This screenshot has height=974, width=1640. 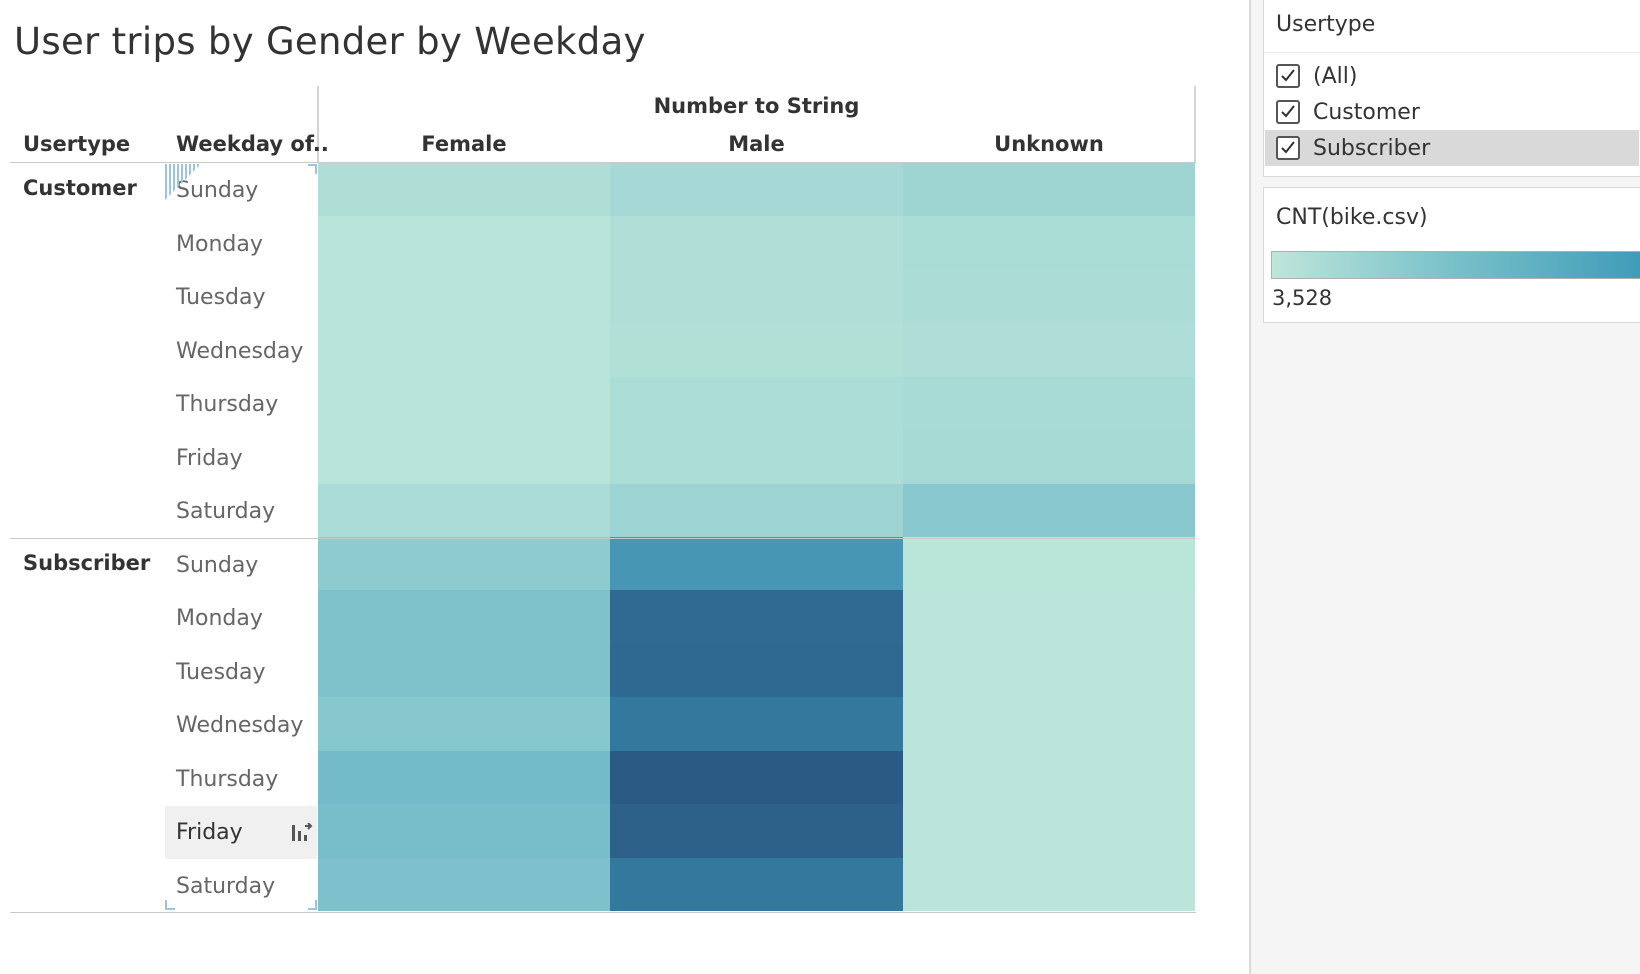 I want to click on page-title: User trips by Gender by Weekday, so click(x=330, y=41).